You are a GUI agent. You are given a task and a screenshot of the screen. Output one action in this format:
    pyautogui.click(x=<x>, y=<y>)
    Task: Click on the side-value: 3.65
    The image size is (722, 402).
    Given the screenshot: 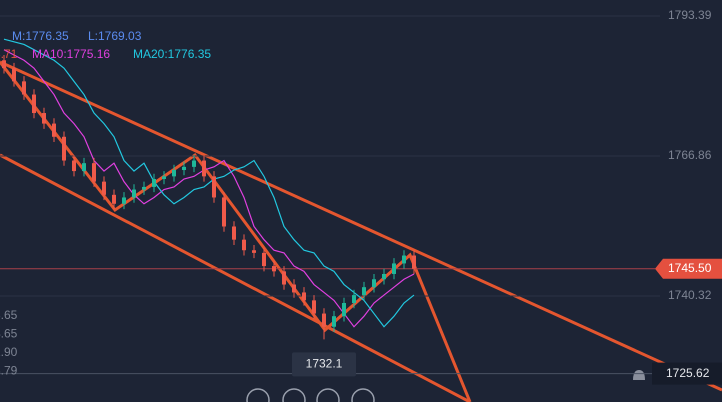 What is the action you would take?
    pyautogui.click(x=9, y=315)
    